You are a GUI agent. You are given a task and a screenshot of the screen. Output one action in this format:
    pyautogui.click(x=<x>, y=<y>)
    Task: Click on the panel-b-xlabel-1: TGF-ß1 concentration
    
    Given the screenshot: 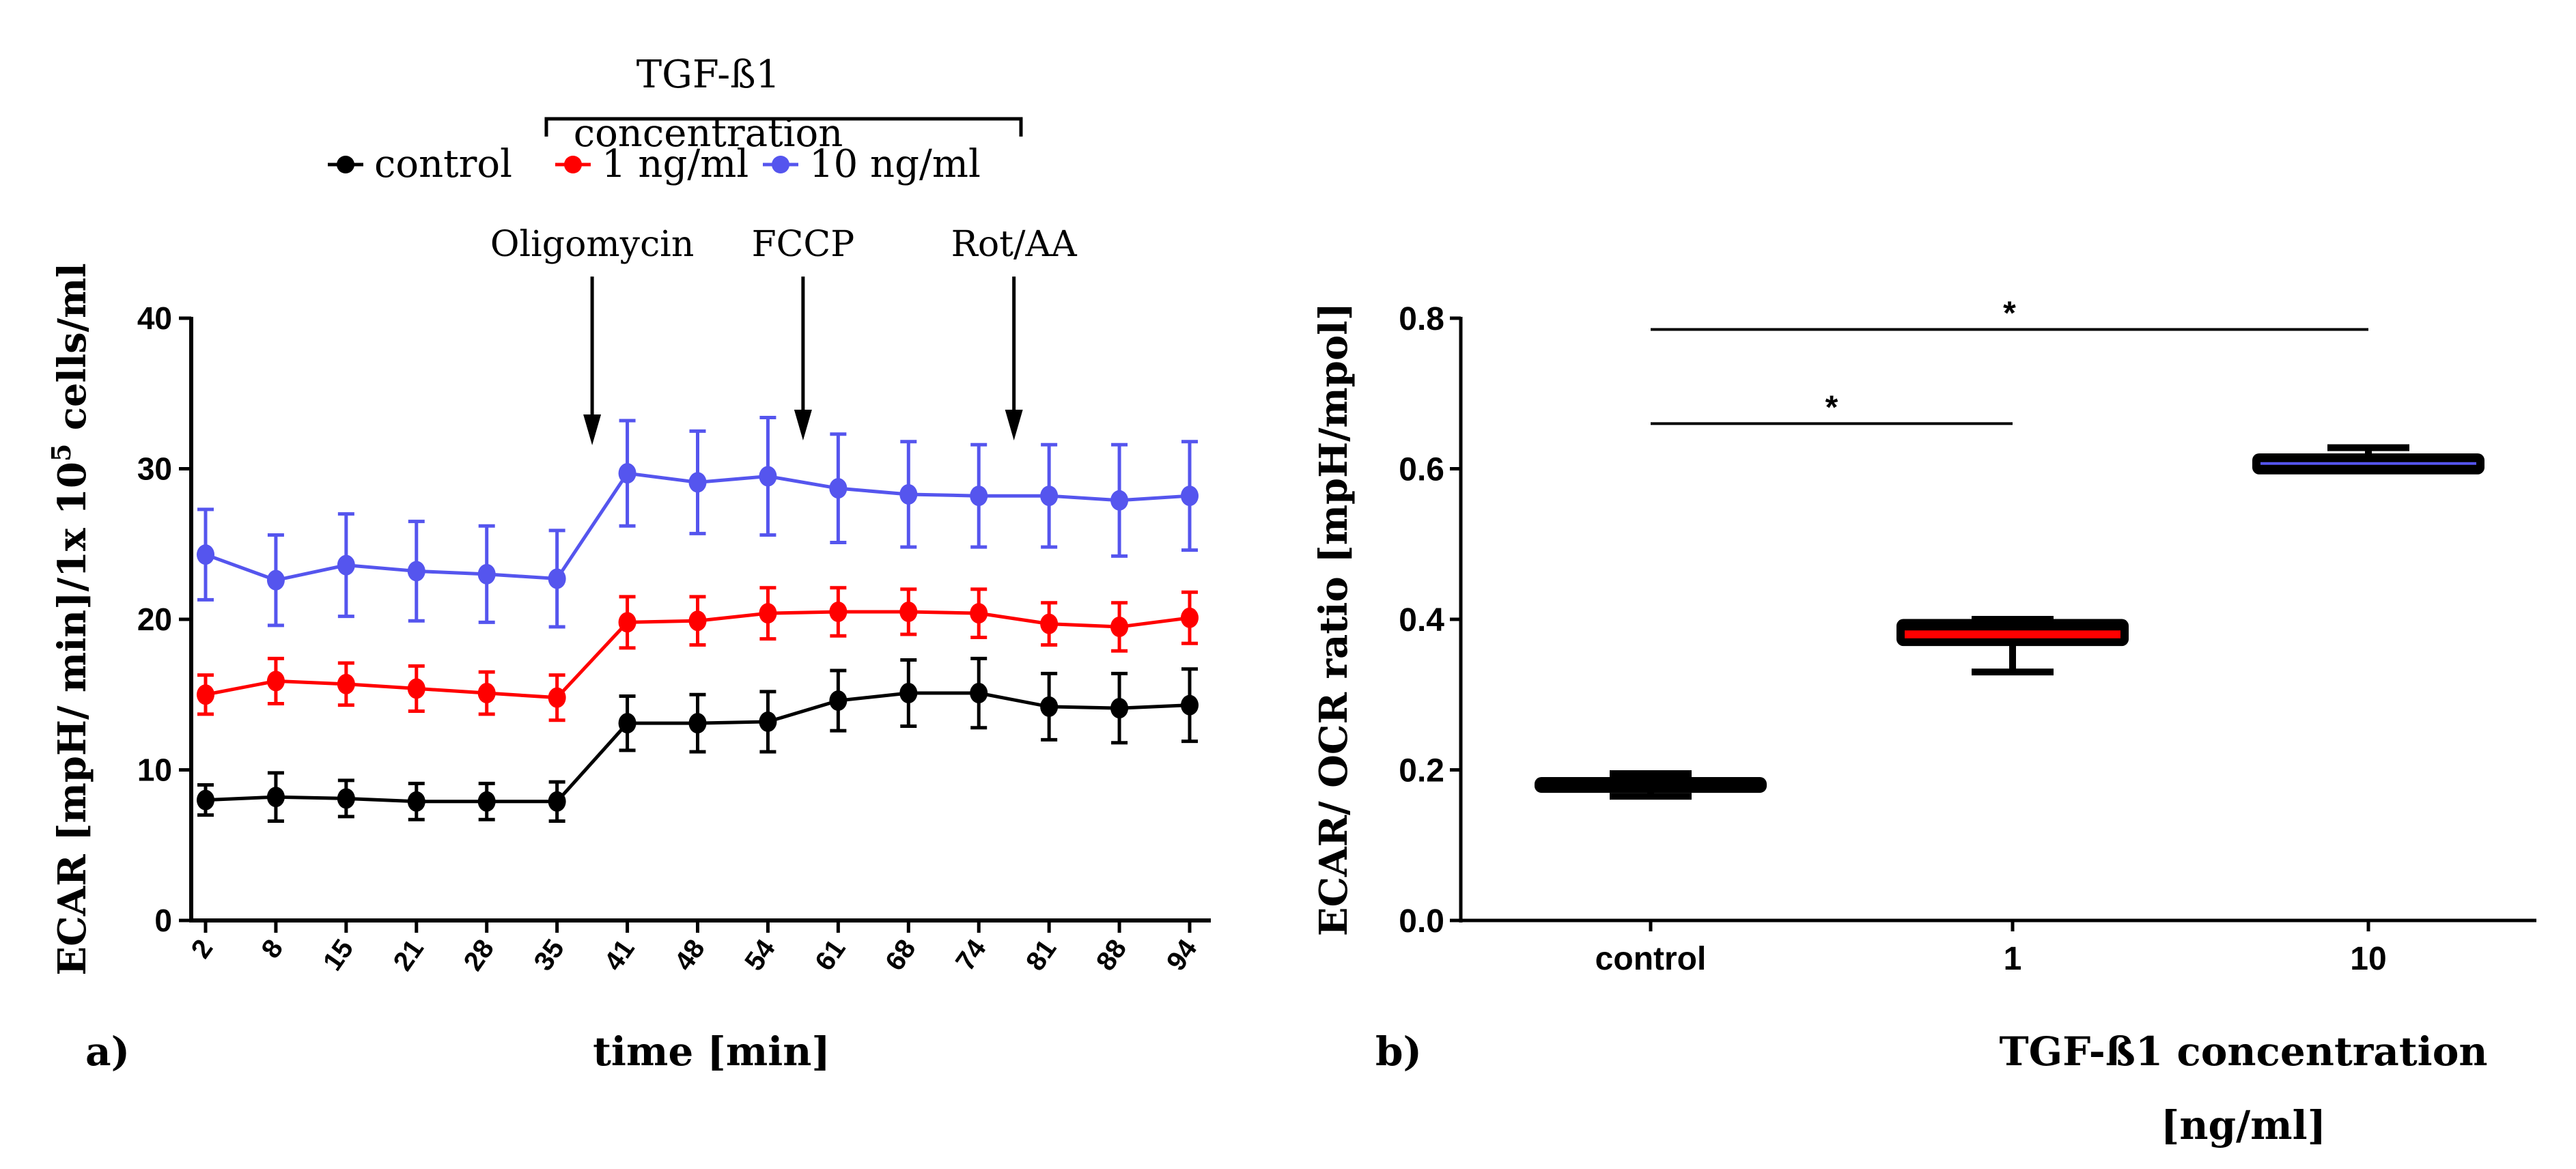 What is the action you would take?
    pyautogui.click(x=2243, y=1051)
    